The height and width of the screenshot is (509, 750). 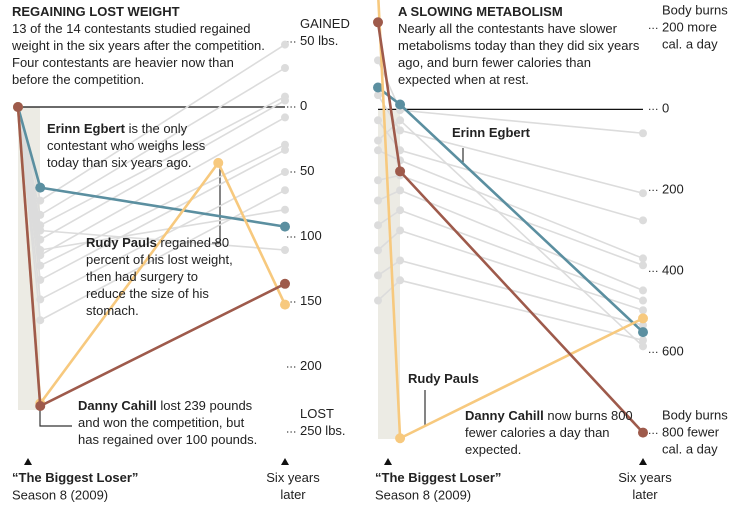 What do you see at coordinates (293, 494) in the screenshot?
I see `x-tick-label-line: later` at bounding box center [293, 494].